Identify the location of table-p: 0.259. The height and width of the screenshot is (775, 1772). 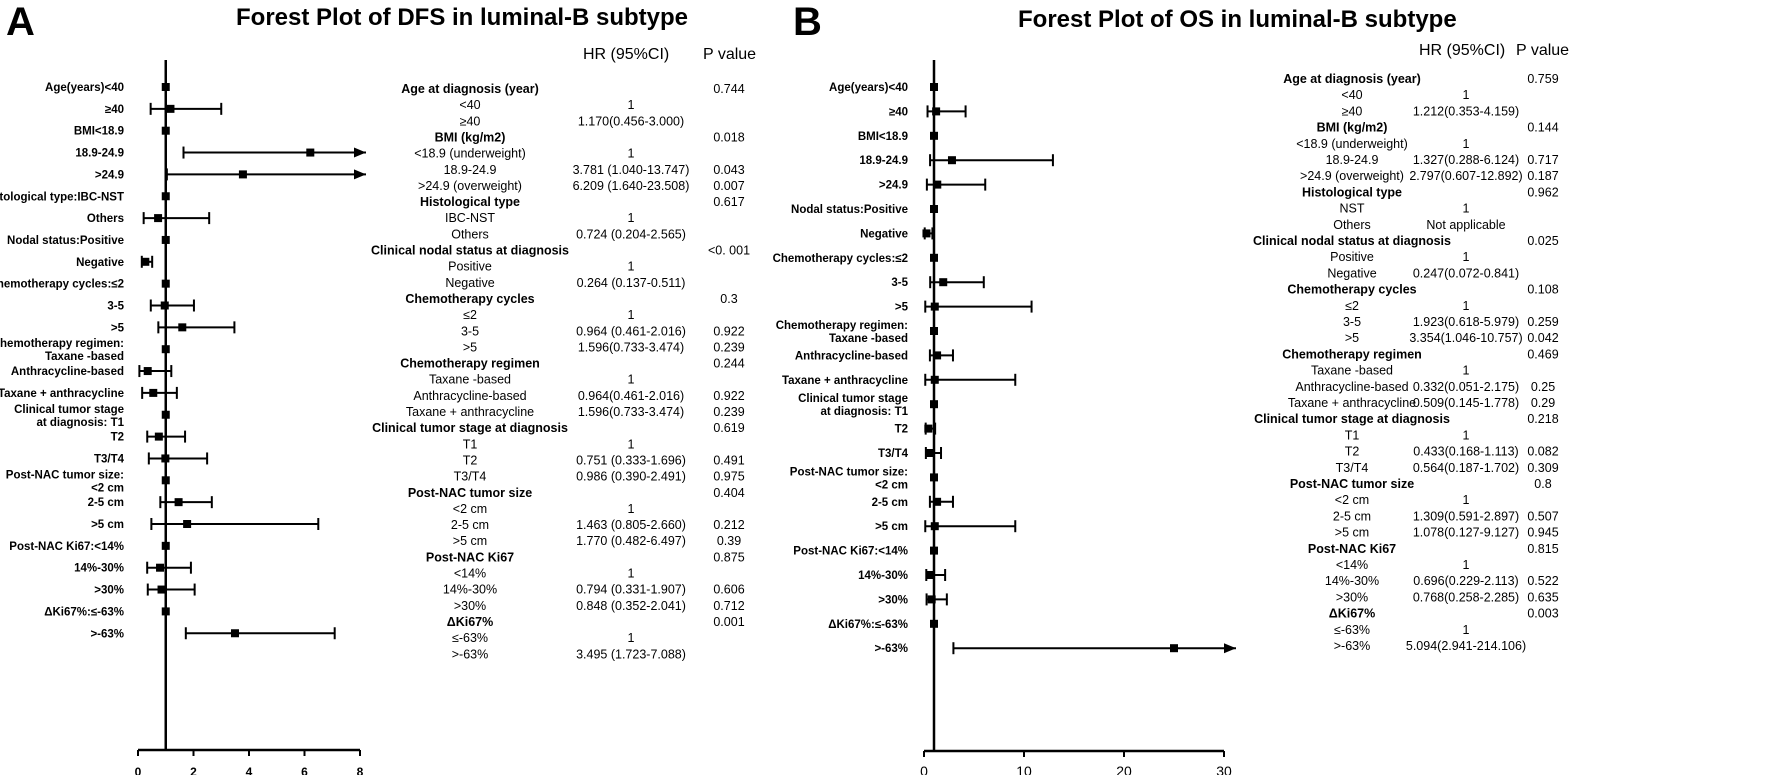
(1542, 322).